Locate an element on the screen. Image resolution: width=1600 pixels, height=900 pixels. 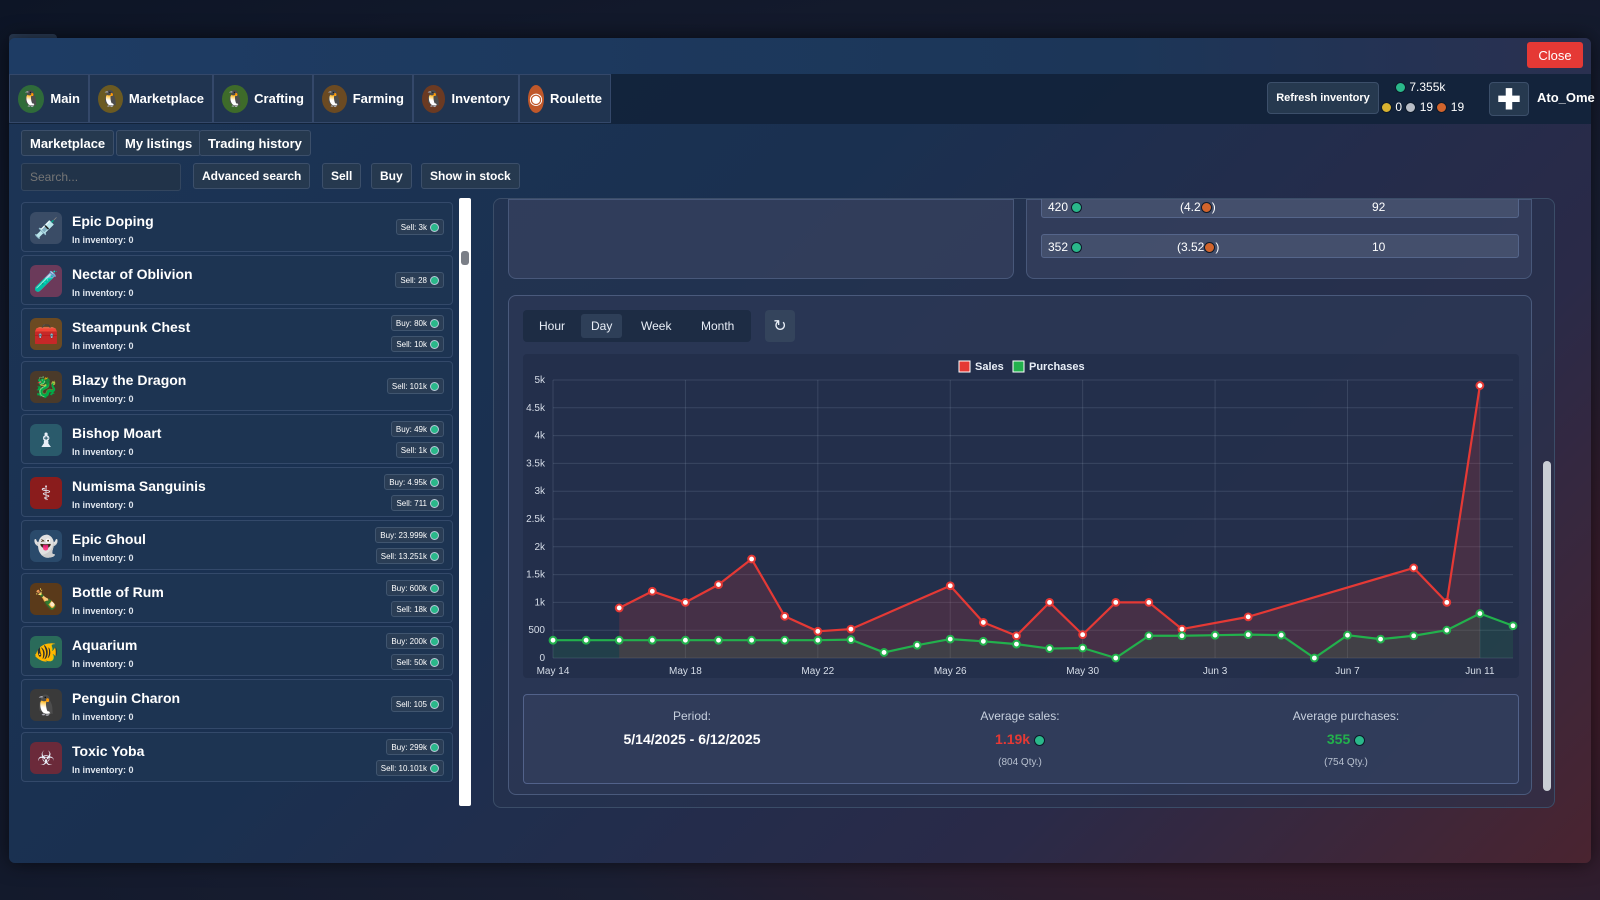
item-list-scrollbar is located at coordinates (465, 502).